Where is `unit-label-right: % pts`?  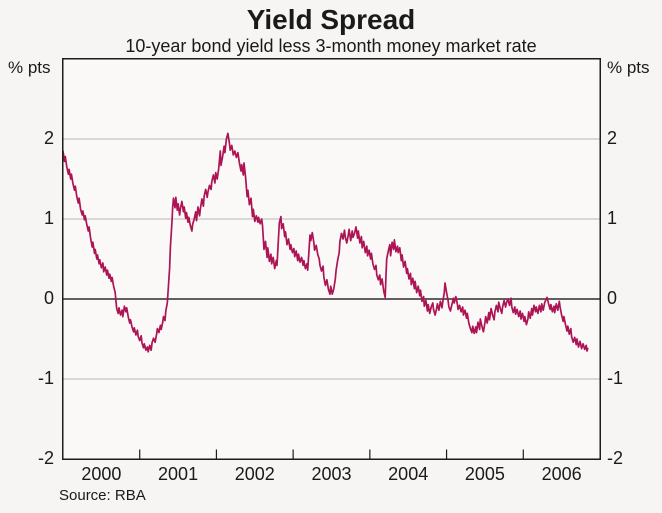 unit-label-right: % pts is located at coordinates (628, 67).